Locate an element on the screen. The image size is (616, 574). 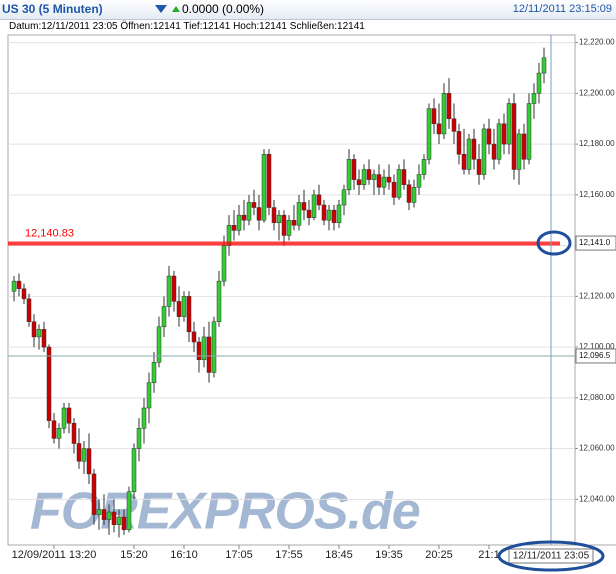
y-tick-label: 12,120.00 is located at coordinates (597, 295).